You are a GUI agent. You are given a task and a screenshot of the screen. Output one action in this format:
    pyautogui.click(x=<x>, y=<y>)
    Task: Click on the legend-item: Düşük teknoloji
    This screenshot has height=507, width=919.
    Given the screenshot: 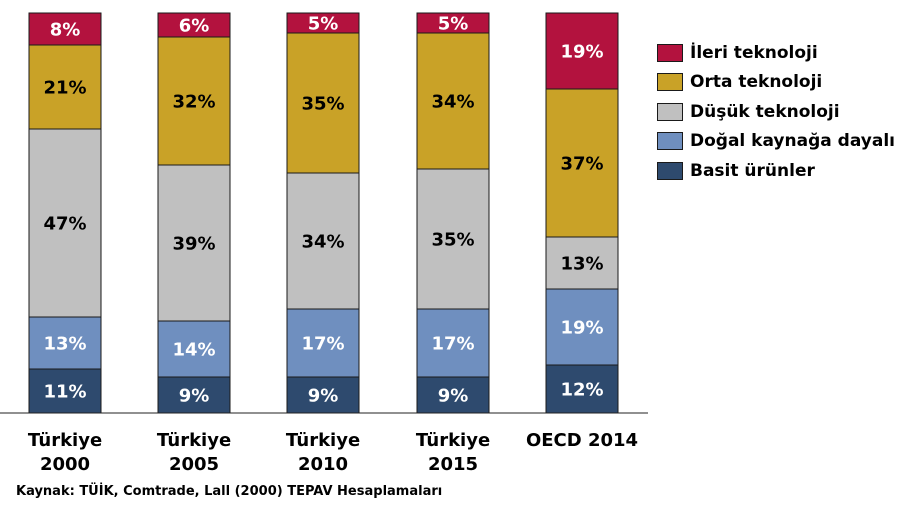 What is the action you would take?
    pyautogui.click(x=776, y=112)
    